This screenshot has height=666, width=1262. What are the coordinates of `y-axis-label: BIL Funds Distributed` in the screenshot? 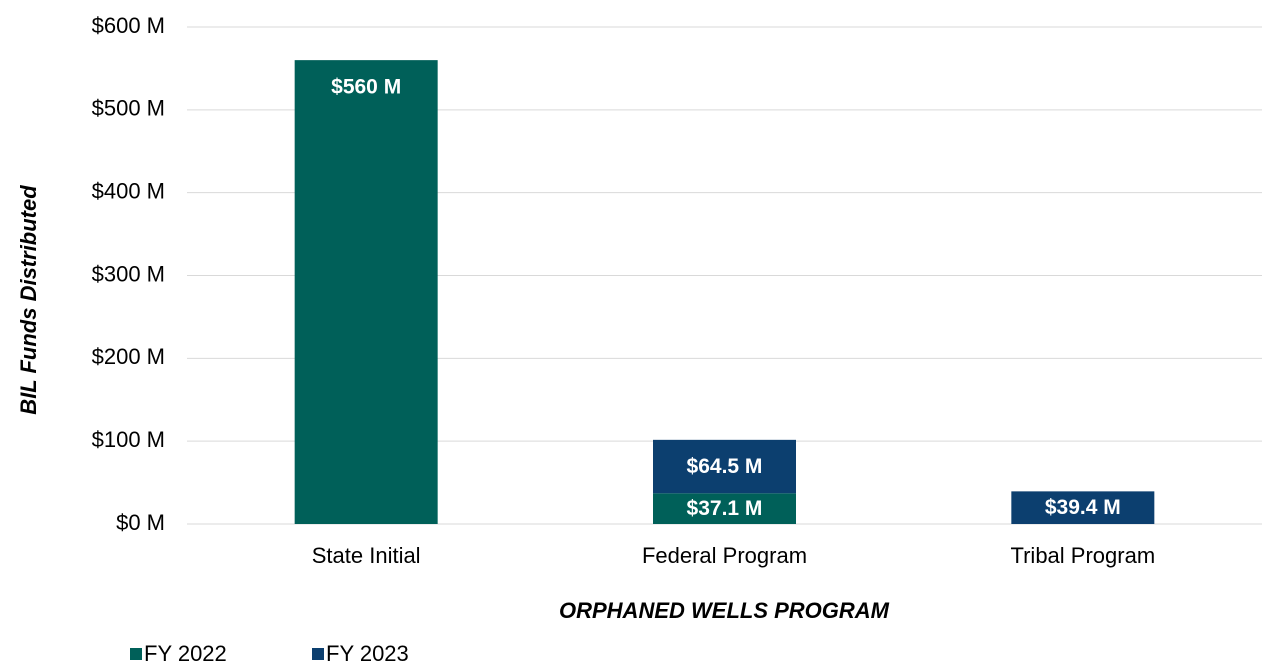 It's located at (28, 300).